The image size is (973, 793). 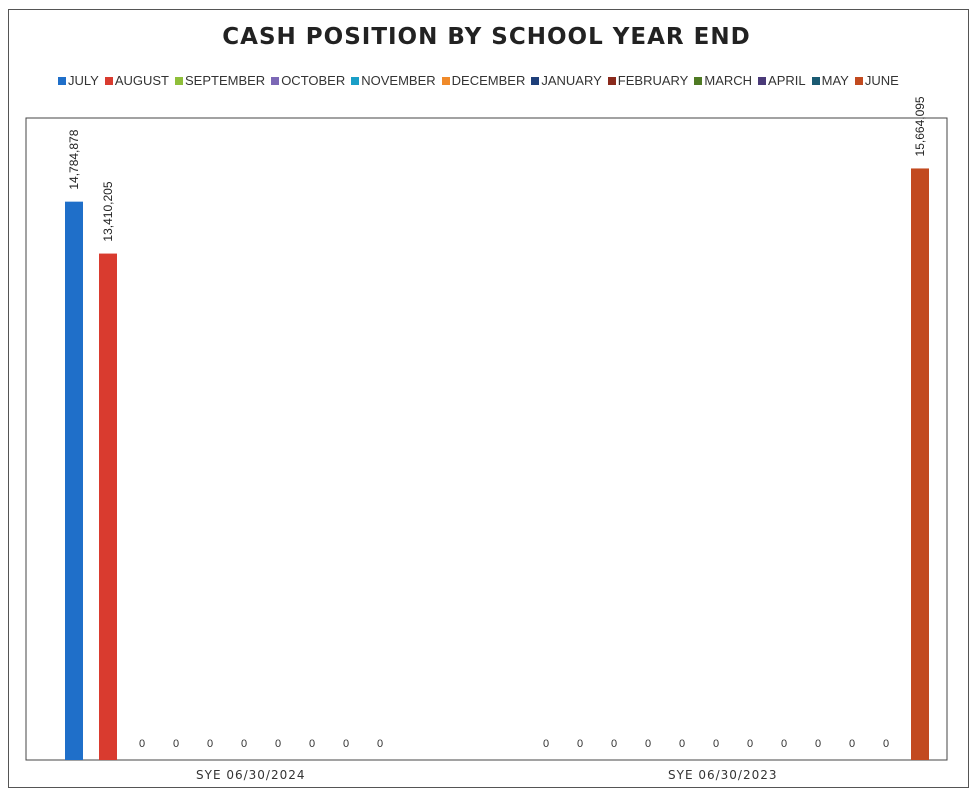 I want to click on legend-item: DECEMBER, so click(x=483, y=80).